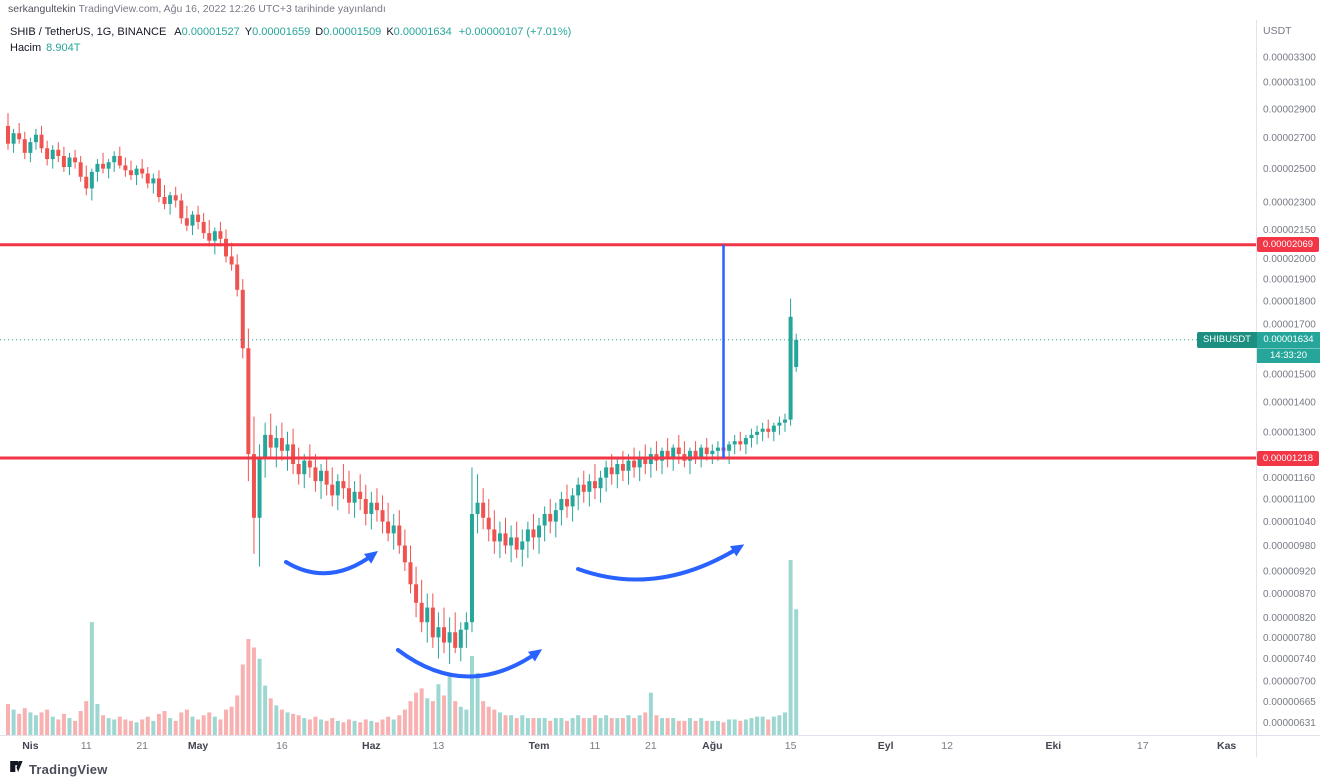 This screenshot has height=780, width=1320. I want to click on ohlc-value: 0.00001659, so click(281, 32).